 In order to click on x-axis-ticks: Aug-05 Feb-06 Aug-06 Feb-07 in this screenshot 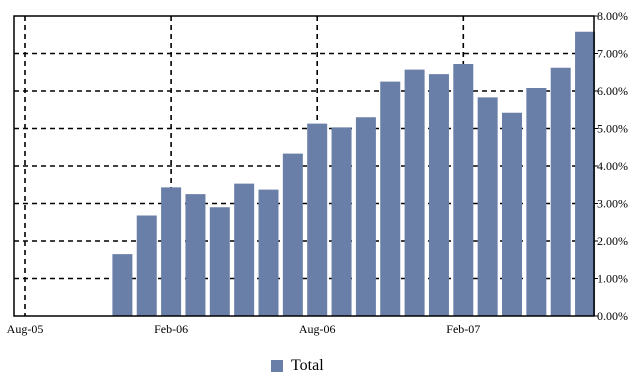, I will do `click(244, 329)`.